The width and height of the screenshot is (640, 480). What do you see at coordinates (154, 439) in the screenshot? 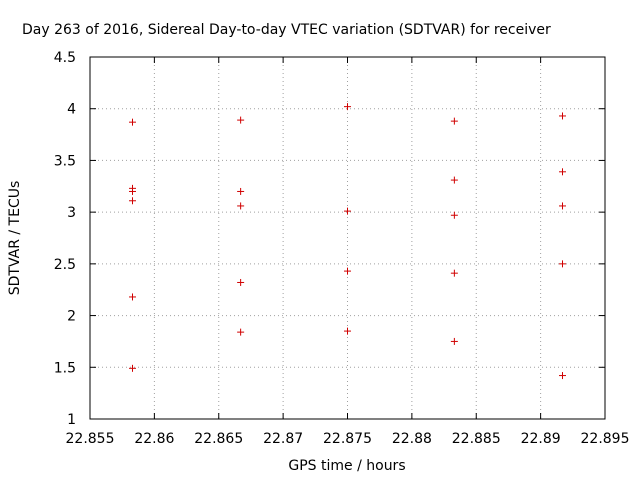
I see `x-tick-label: 22.86` at bounding box center [154, 439].